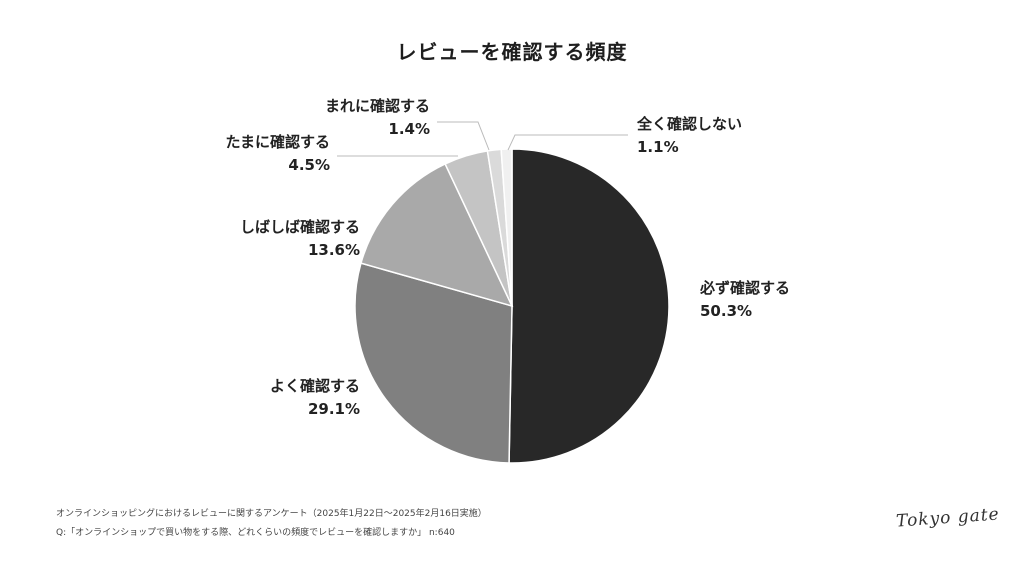 The height and width of the screenshot is (576, 1024). What do you see at coordinates (726, 311) in the screenshot?
I see `slice-value-label: 50.3%` at bounding box center [726, 311].